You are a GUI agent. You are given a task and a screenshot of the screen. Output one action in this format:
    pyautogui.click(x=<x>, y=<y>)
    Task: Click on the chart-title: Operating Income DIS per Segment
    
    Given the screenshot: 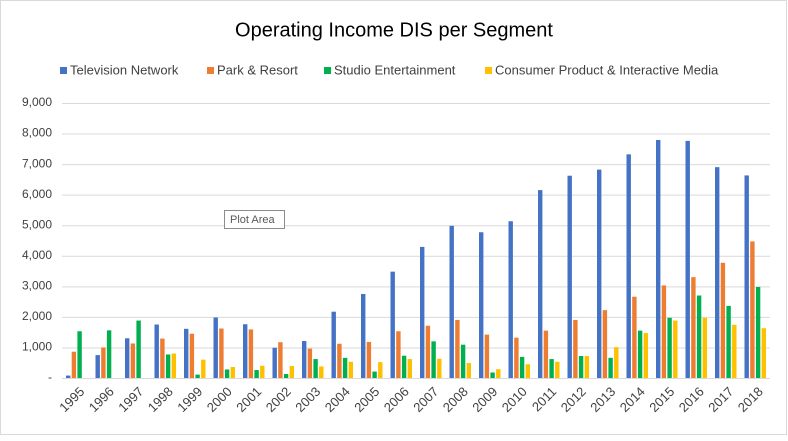 What is the action you would take?
    pyautogui.click(x=394, y=30)
    